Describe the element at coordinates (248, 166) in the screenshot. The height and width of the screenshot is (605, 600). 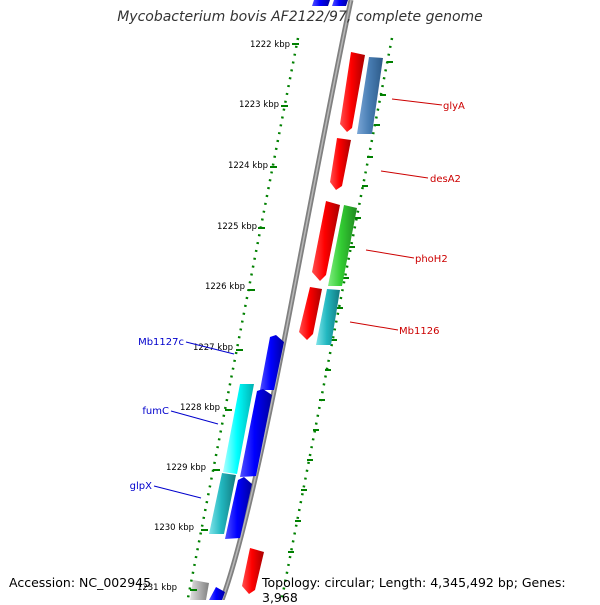
I see `tick-label: 1224 kbp` at that location.